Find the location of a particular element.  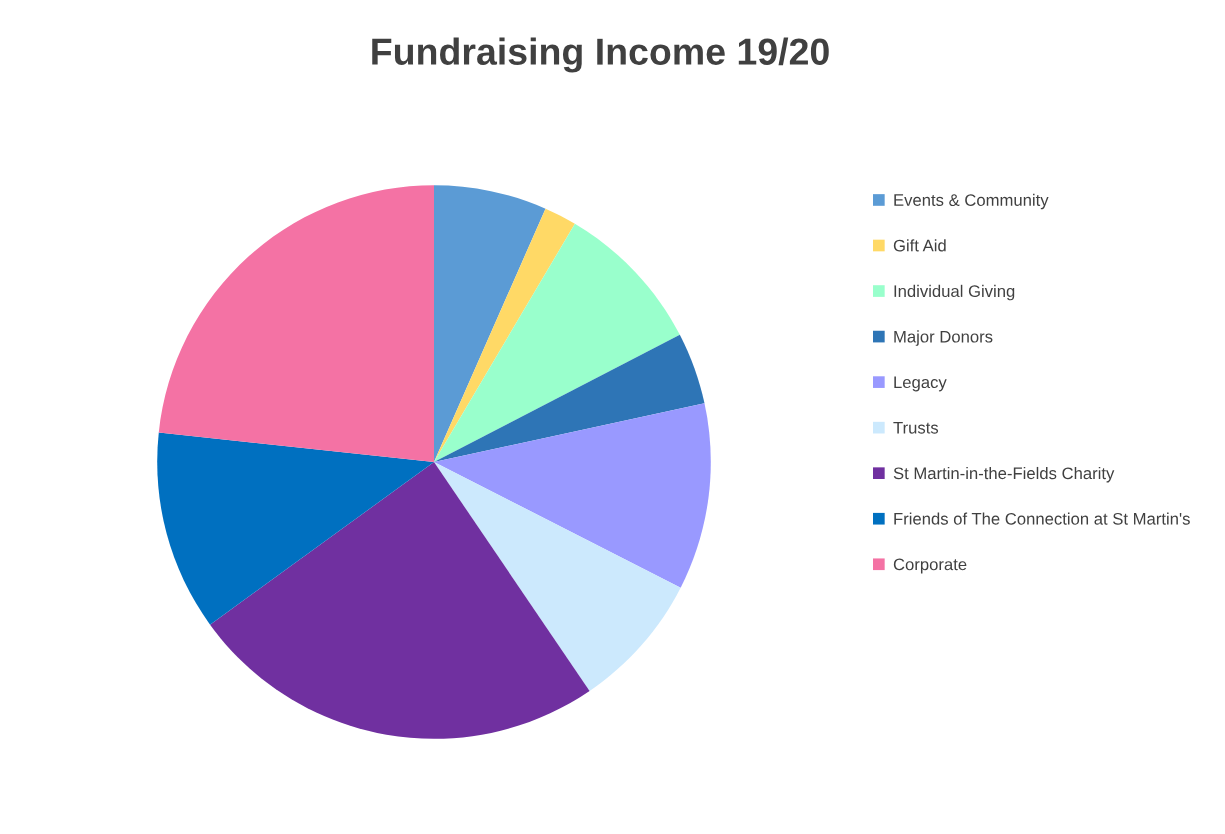

legend-label: Gift Aid is located at coordinates (919, 245).